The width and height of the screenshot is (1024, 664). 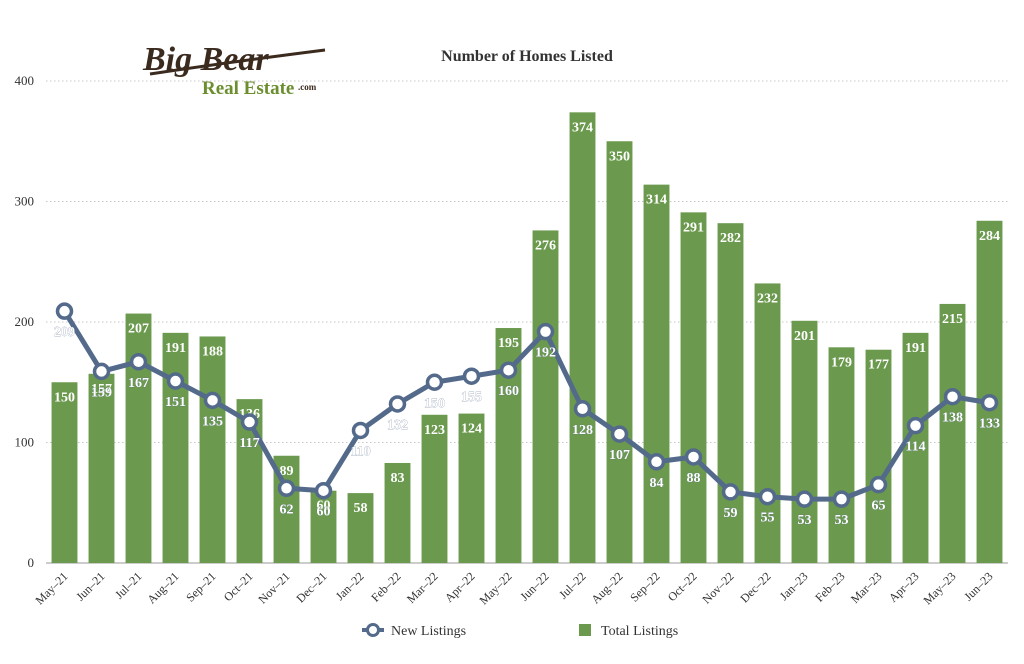 I want to click on x-tick-label: Aug–21, so click(x=162, y=587).